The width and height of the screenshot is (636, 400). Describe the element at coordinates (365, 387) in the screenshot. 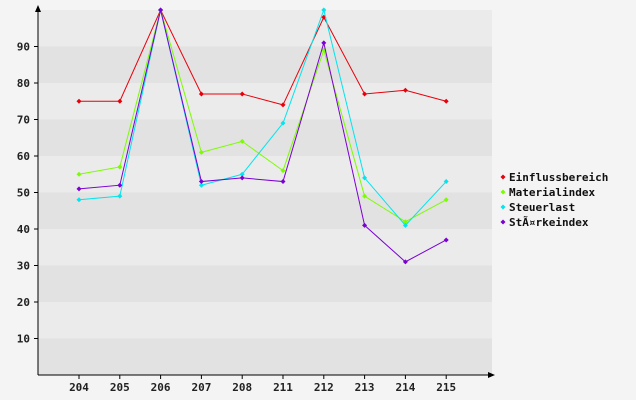

I see `x-tick-label: 213` at that location.